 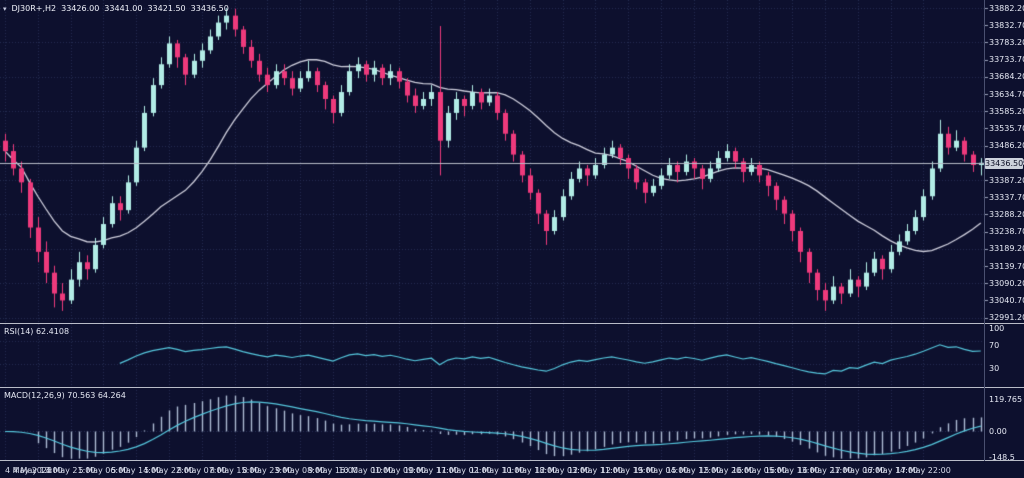 I want to click on price-axis-label: 33832.70, so click(x=1006, y=25).